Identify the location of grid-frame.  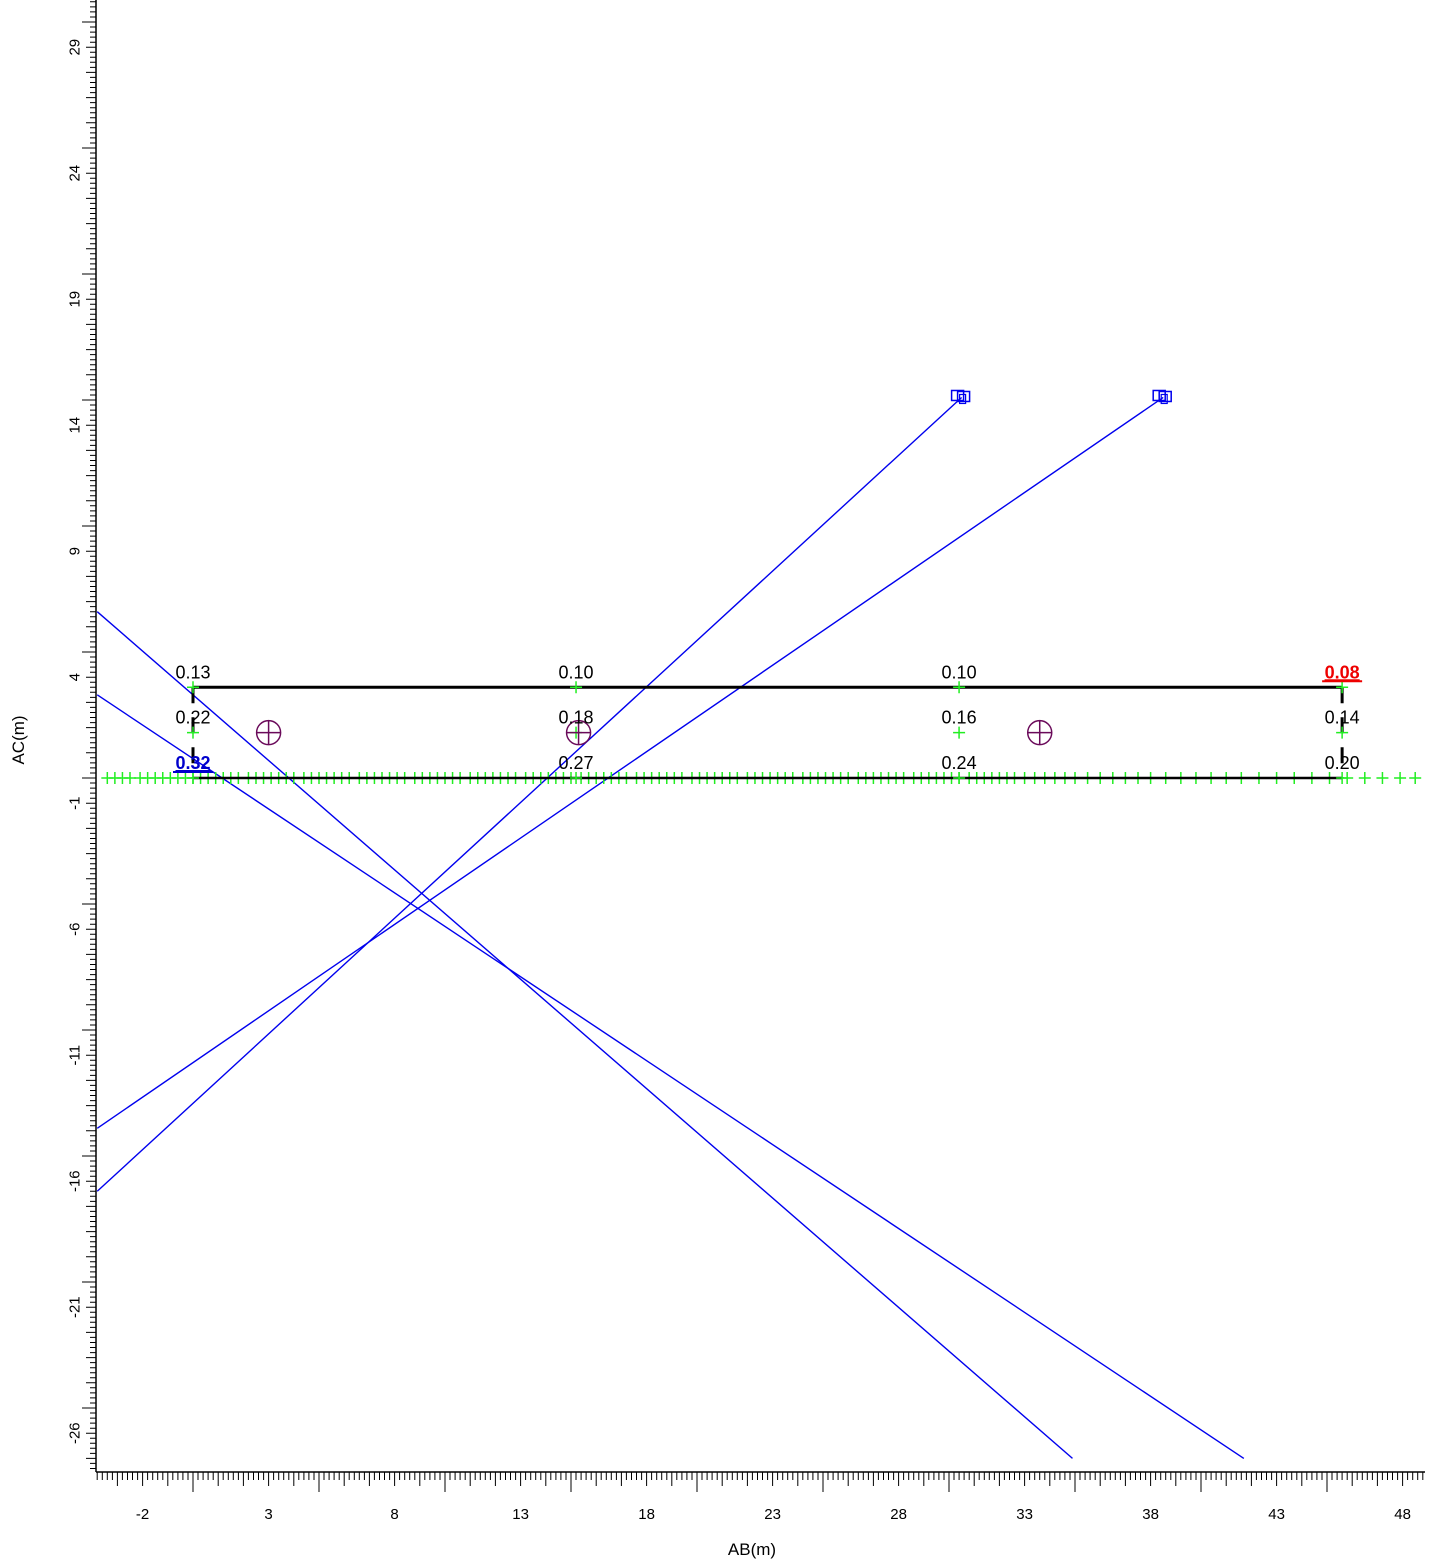
(768, 732).